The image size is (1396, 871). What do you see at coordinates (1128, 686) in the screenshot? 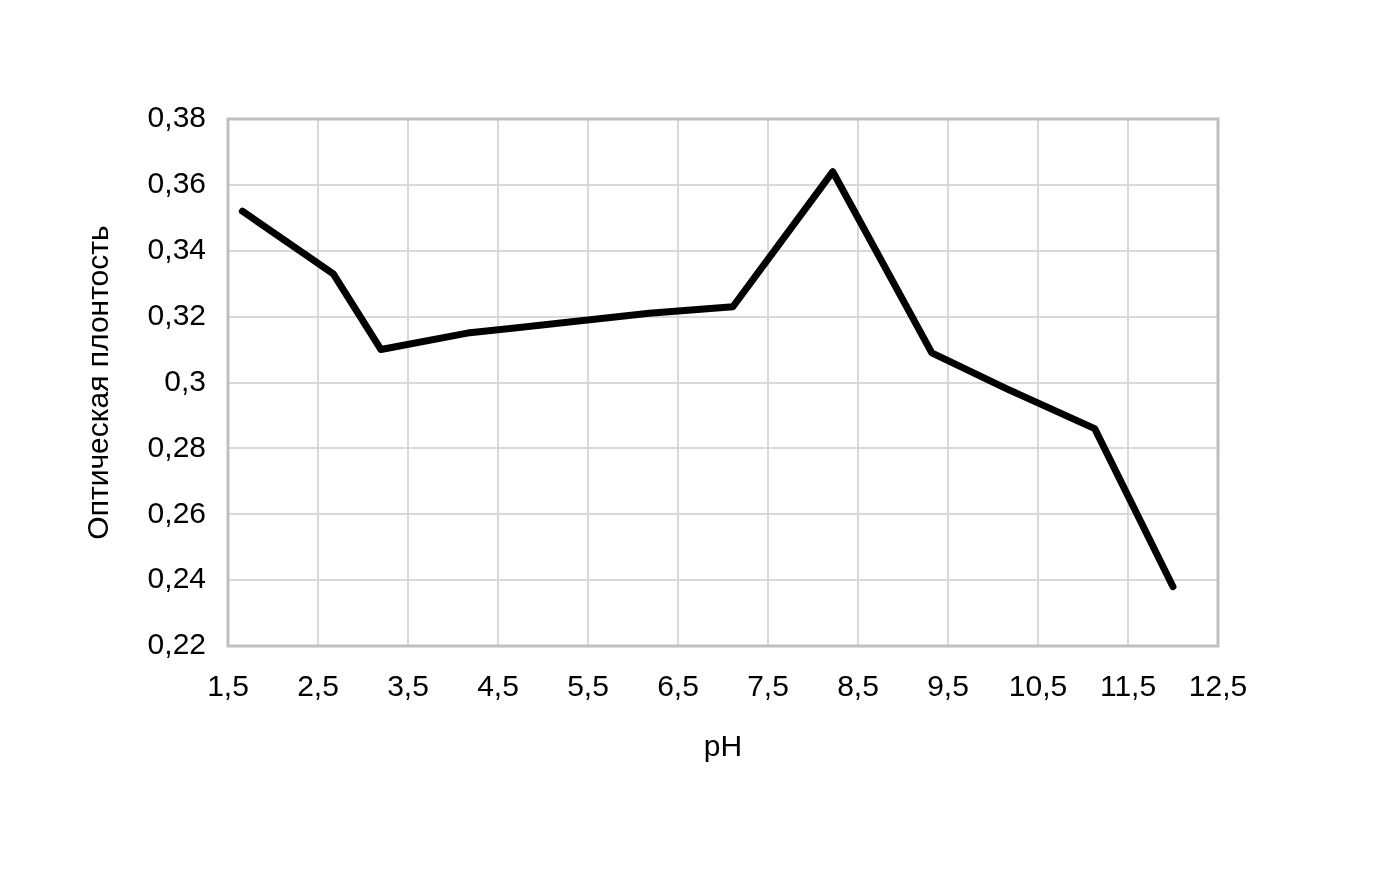
I see `x-tick-label: 11,5` at bounding box center [1128, 686].